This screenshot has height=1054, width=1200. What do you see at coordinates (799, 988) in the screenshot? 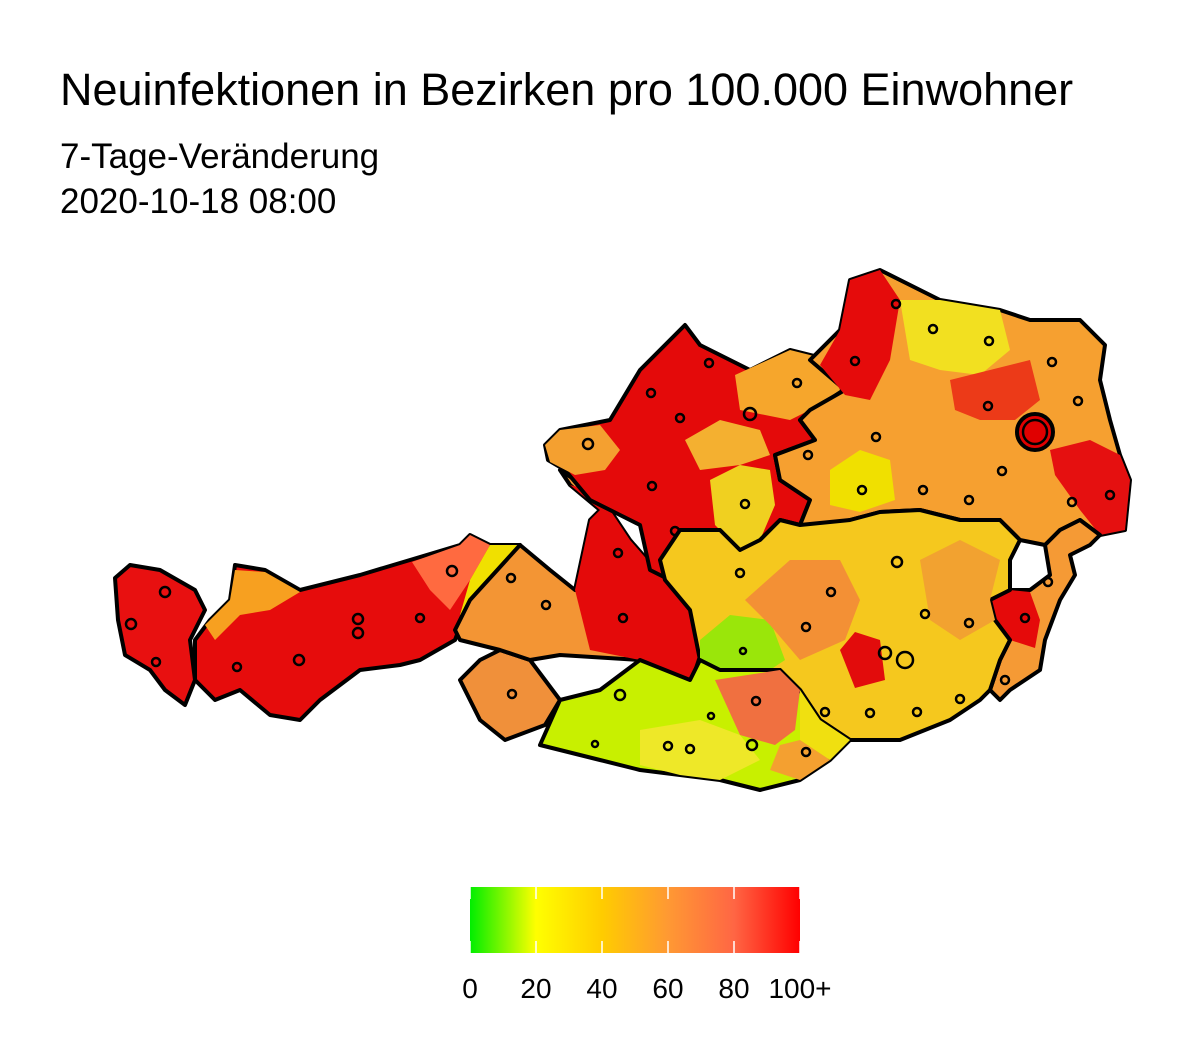
I see `tick-label: 100+` at bounding box center [799, 988].